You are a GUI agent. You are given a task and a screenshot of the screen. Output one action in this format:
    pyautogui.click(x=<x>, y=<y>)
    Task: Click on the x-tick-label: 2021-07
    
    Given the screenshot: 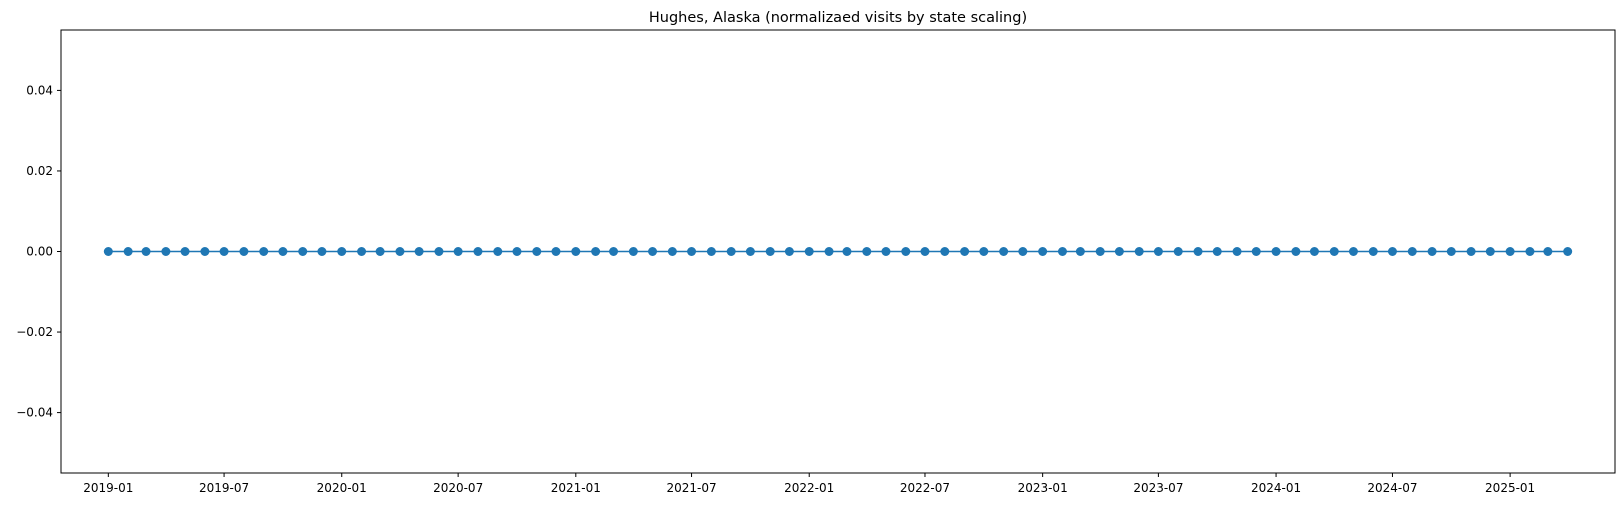 What is the action you would take?
    pyautogui.click(x=691, y=488)
    